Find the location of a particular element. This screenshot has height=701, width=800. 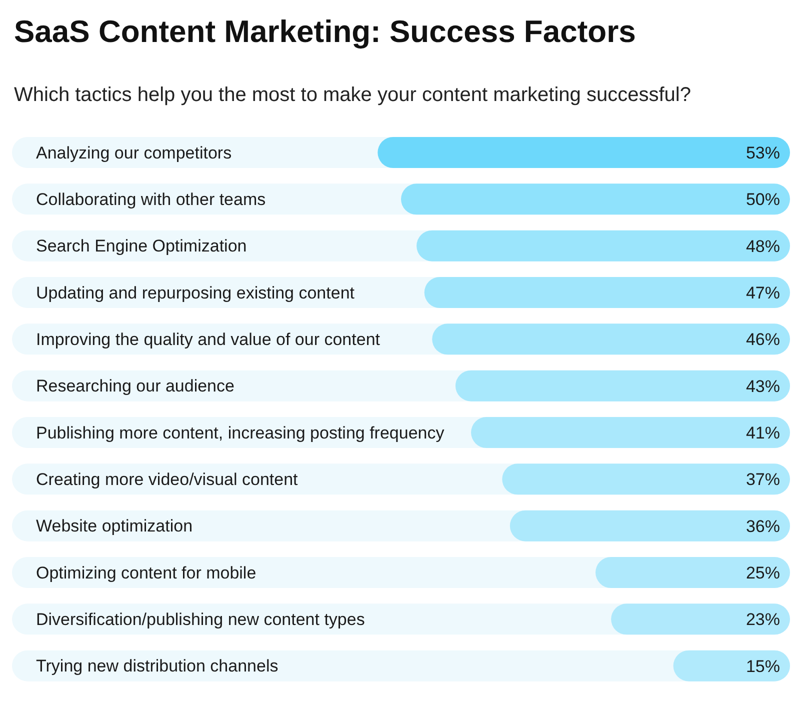

data-label: 15% is located at coordinates (763, 666).